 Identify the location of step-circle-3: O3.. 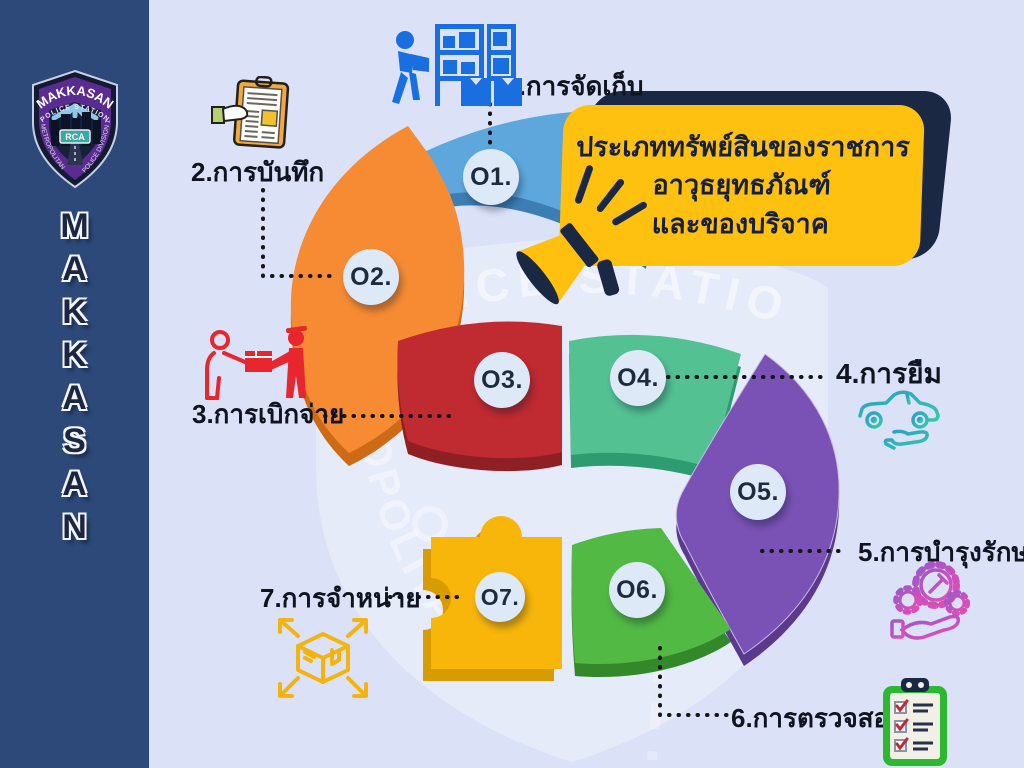
(502, 380).